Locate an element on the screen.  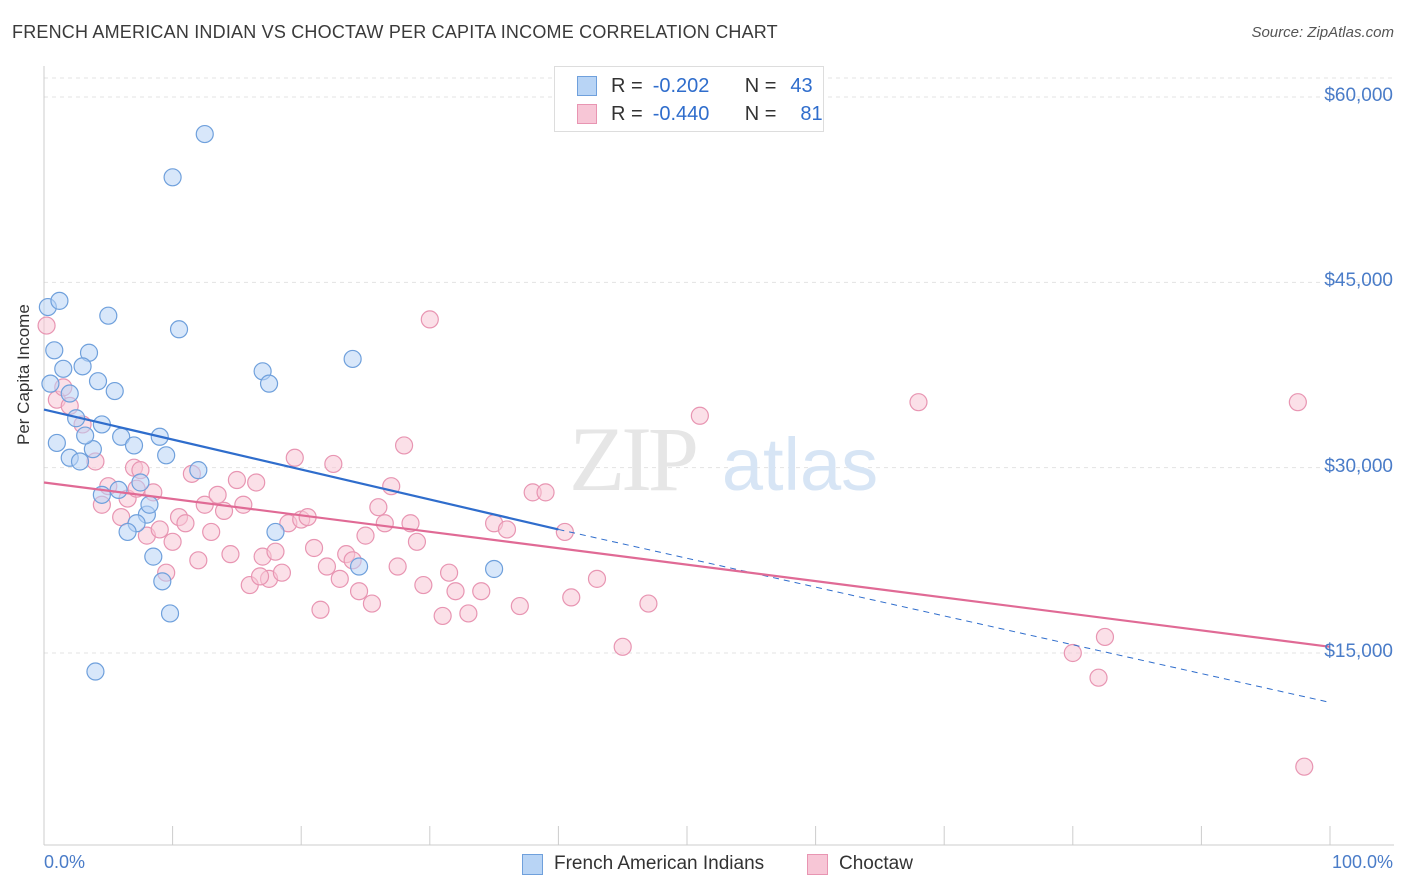
y-tick-label: $45,000 is located at coordinates (1358, 281).